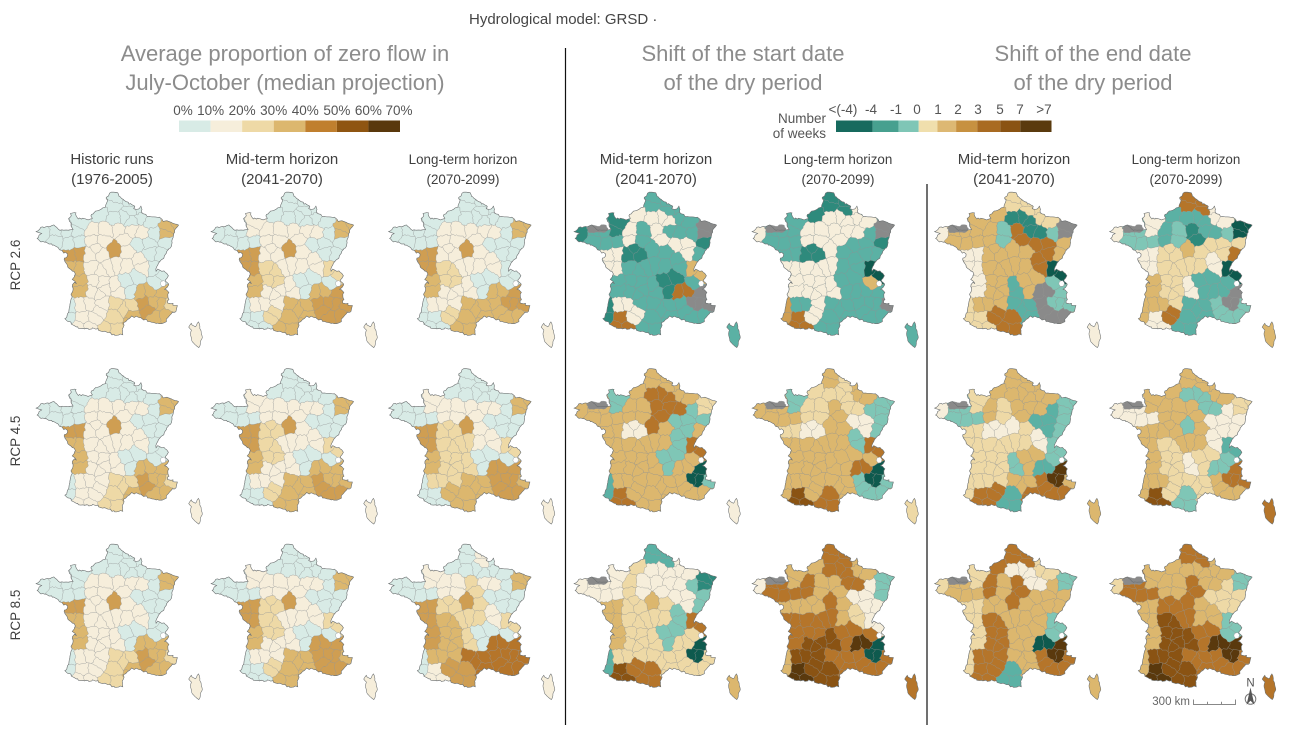 This screenshot has width=1293, height=746. I want to click on svg-text: RCP 8.5, so click(15, 615).